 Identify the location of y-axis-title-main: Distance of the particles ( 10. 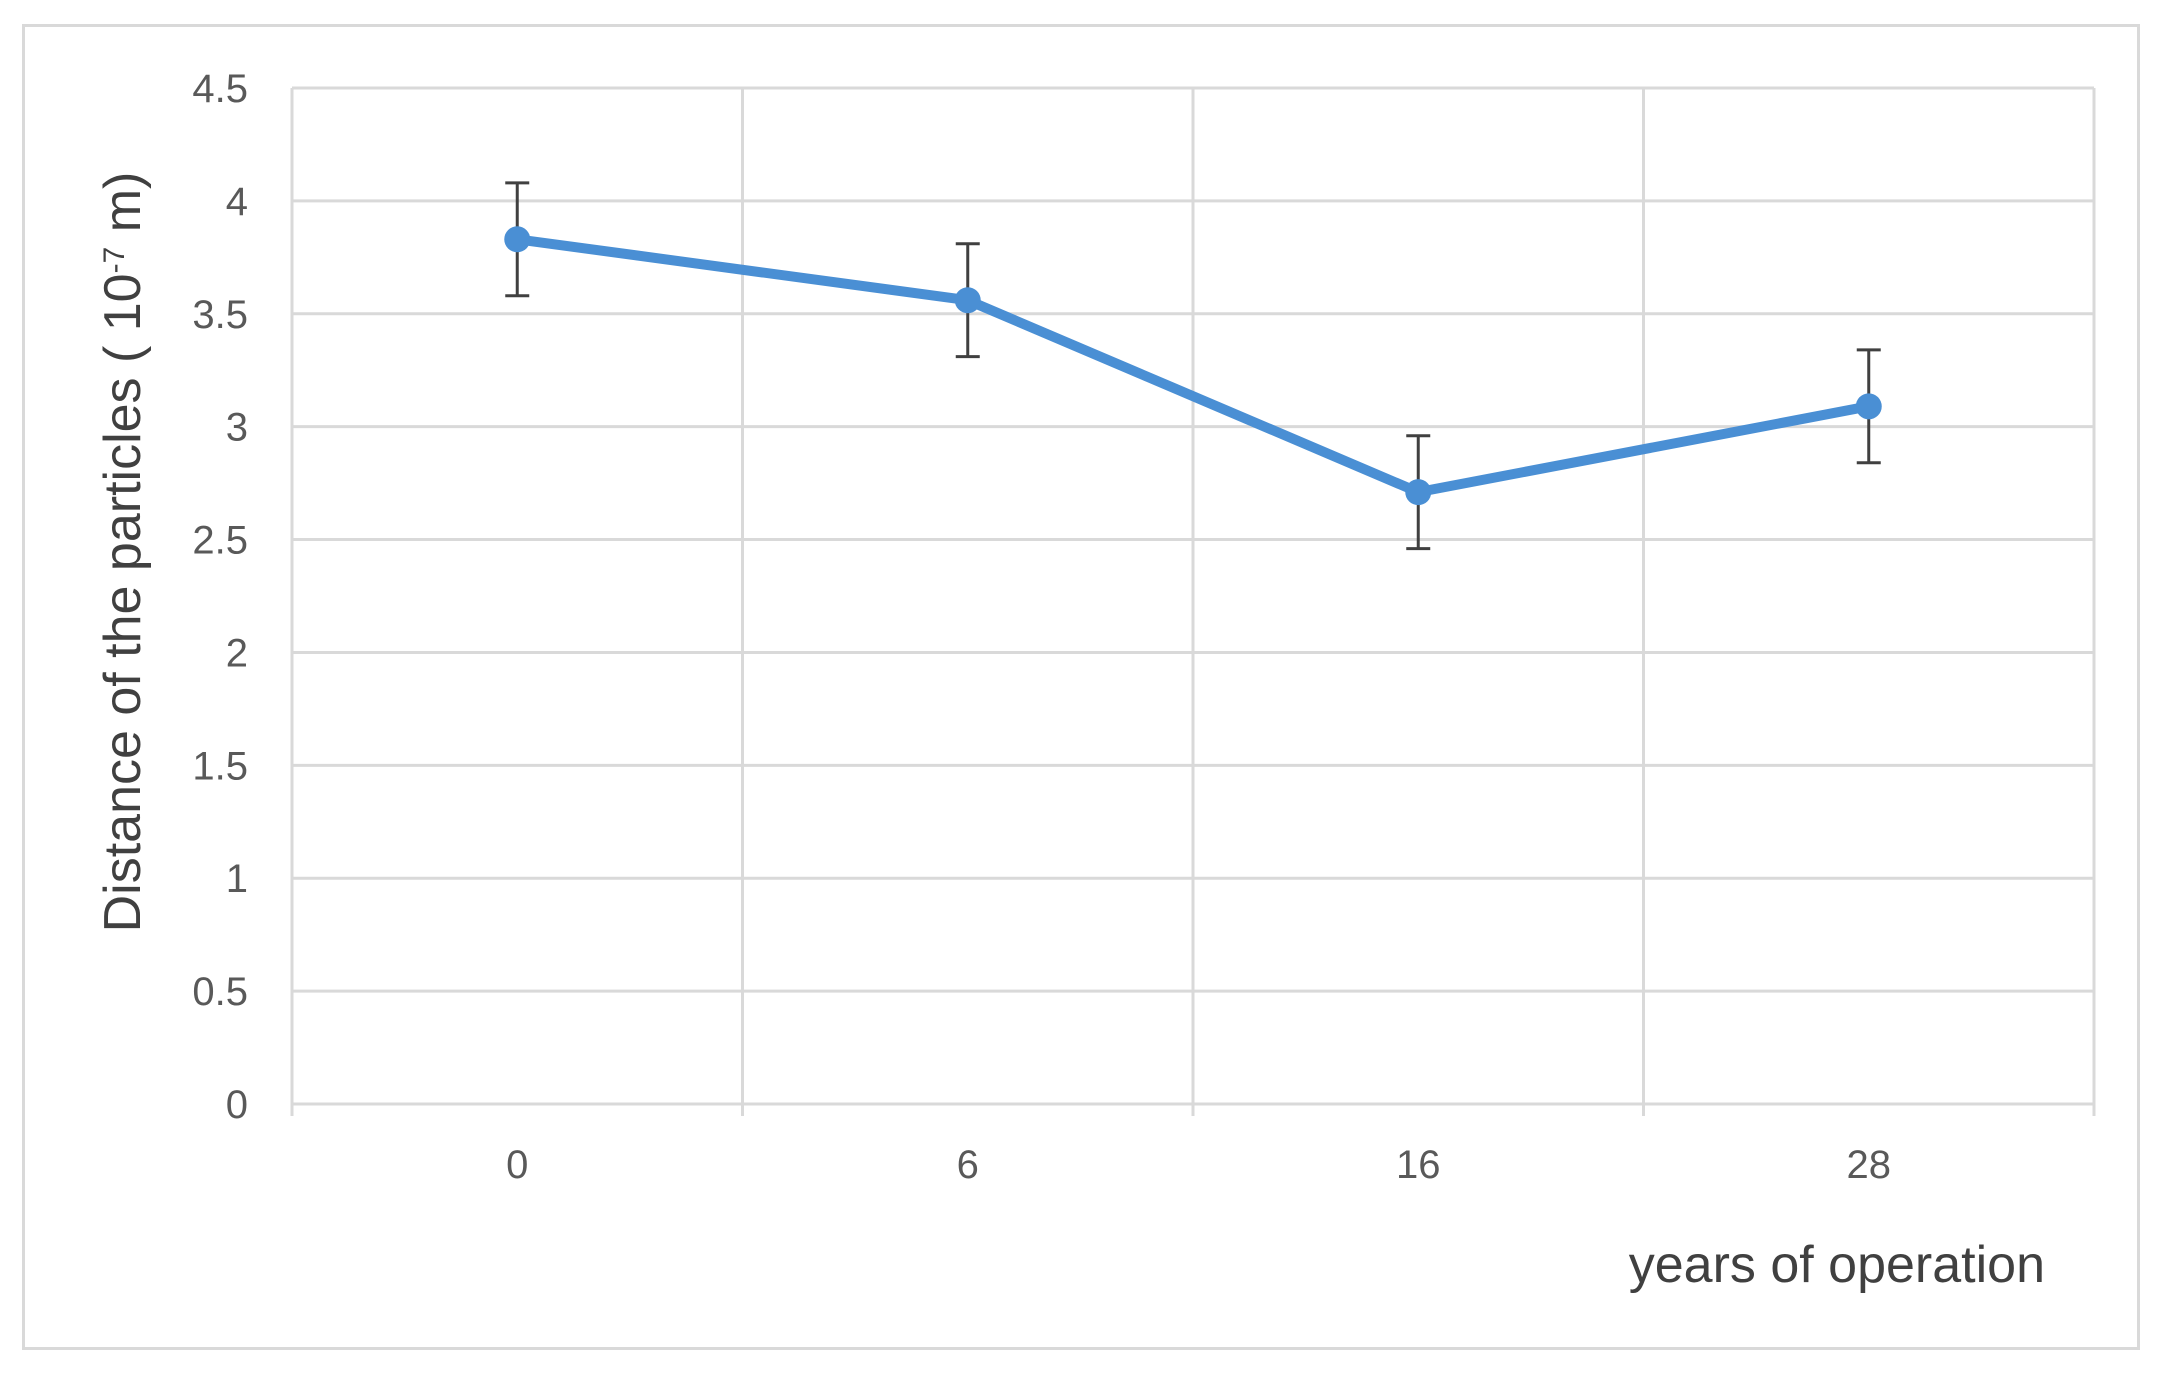
(123, 602).